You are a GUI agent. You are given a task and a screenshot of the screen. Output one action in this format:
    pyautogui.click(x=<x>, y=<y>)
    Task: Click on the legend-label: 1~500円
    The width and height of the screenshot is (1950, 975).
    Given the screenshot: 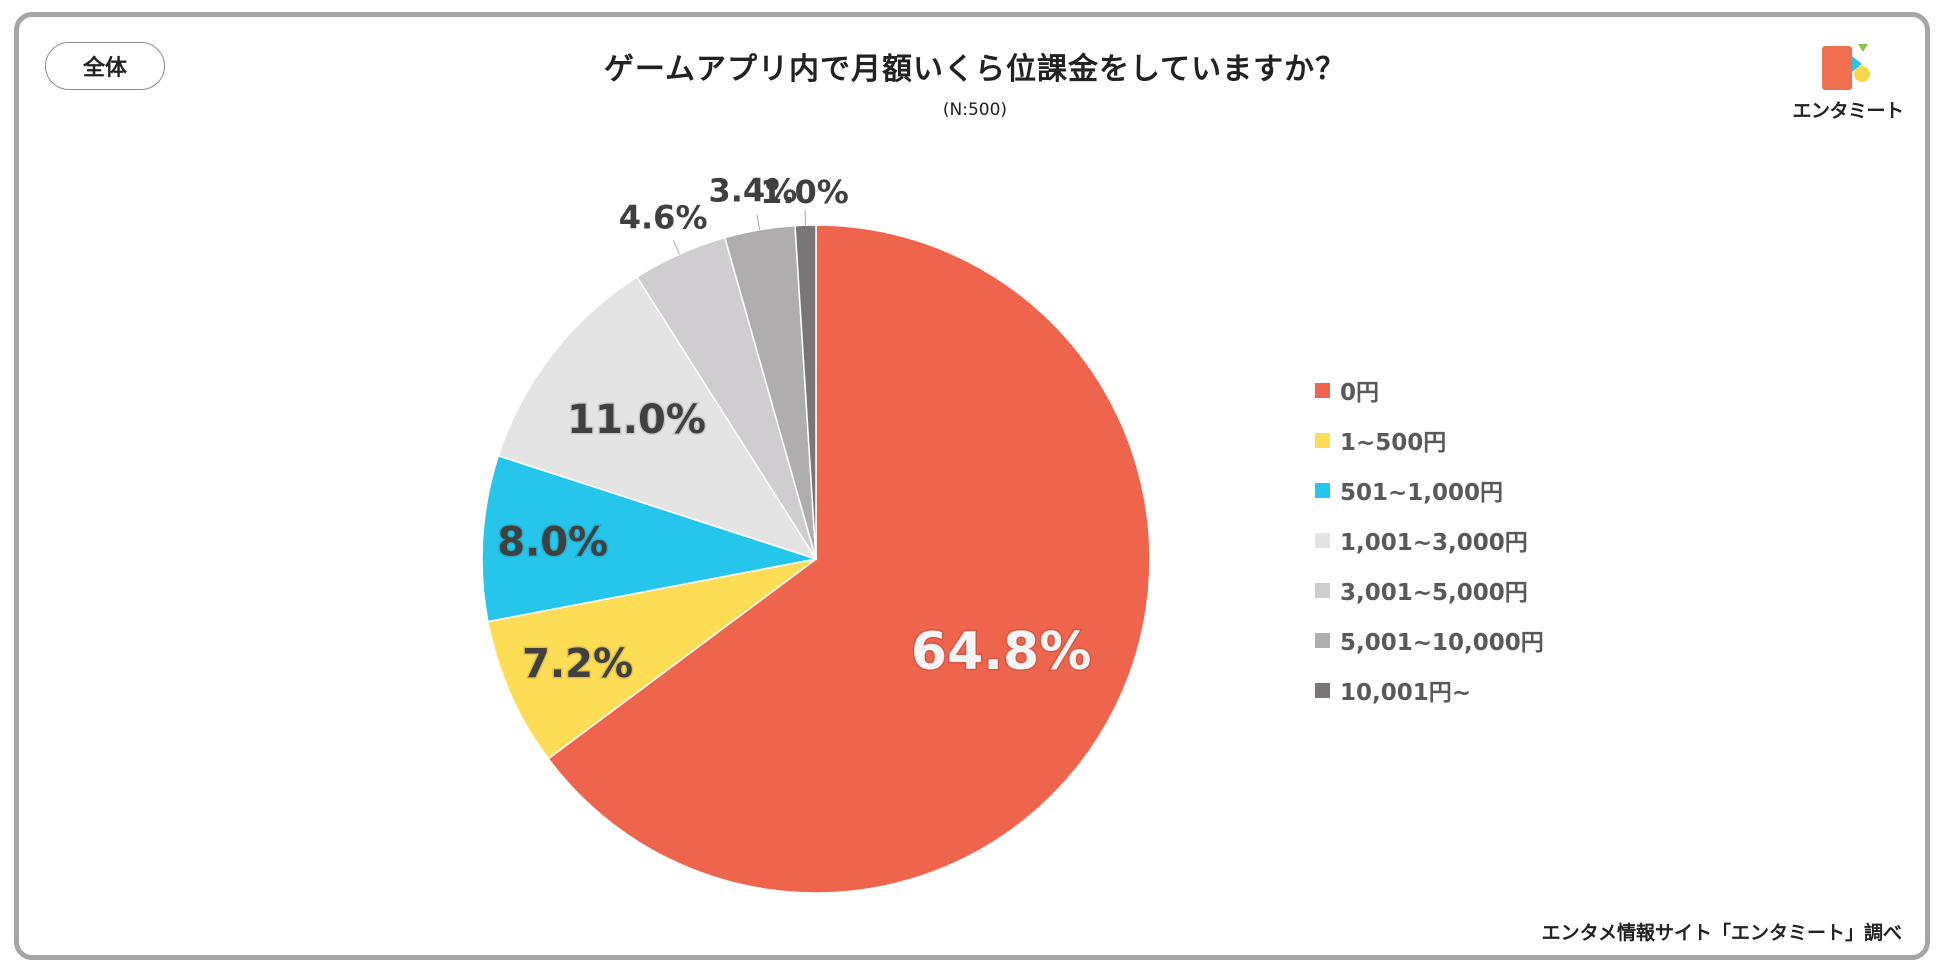 What is the action you would take?
    pyautogui.click(x=1393, y=443)
    